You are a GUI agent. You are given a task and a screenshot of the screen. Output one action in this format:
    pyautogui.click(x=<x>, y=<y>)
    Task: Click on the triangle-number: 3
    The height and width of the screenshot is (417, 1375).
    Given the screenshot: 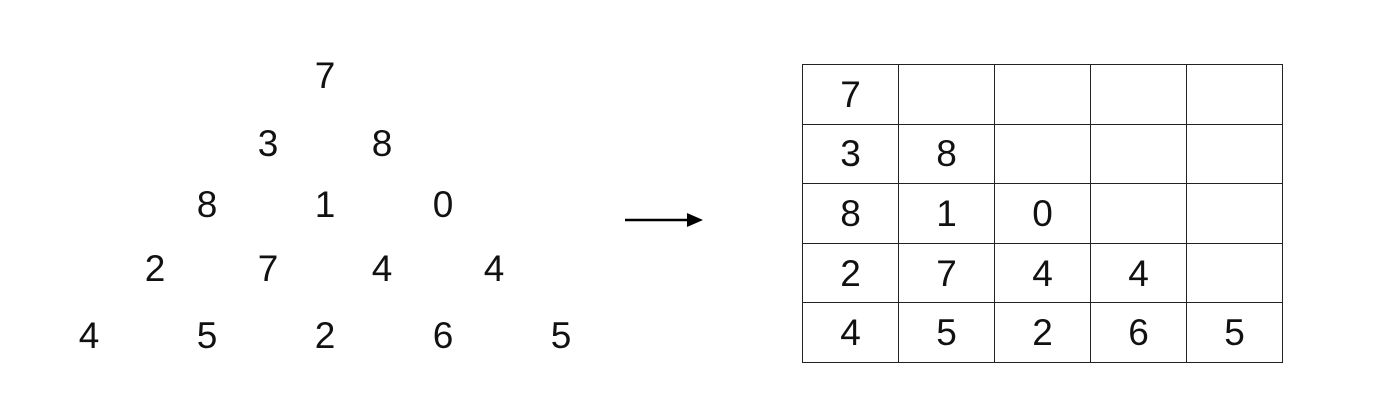 What is the action you would take?
    pyautogui.click(x=268, y=143)
    